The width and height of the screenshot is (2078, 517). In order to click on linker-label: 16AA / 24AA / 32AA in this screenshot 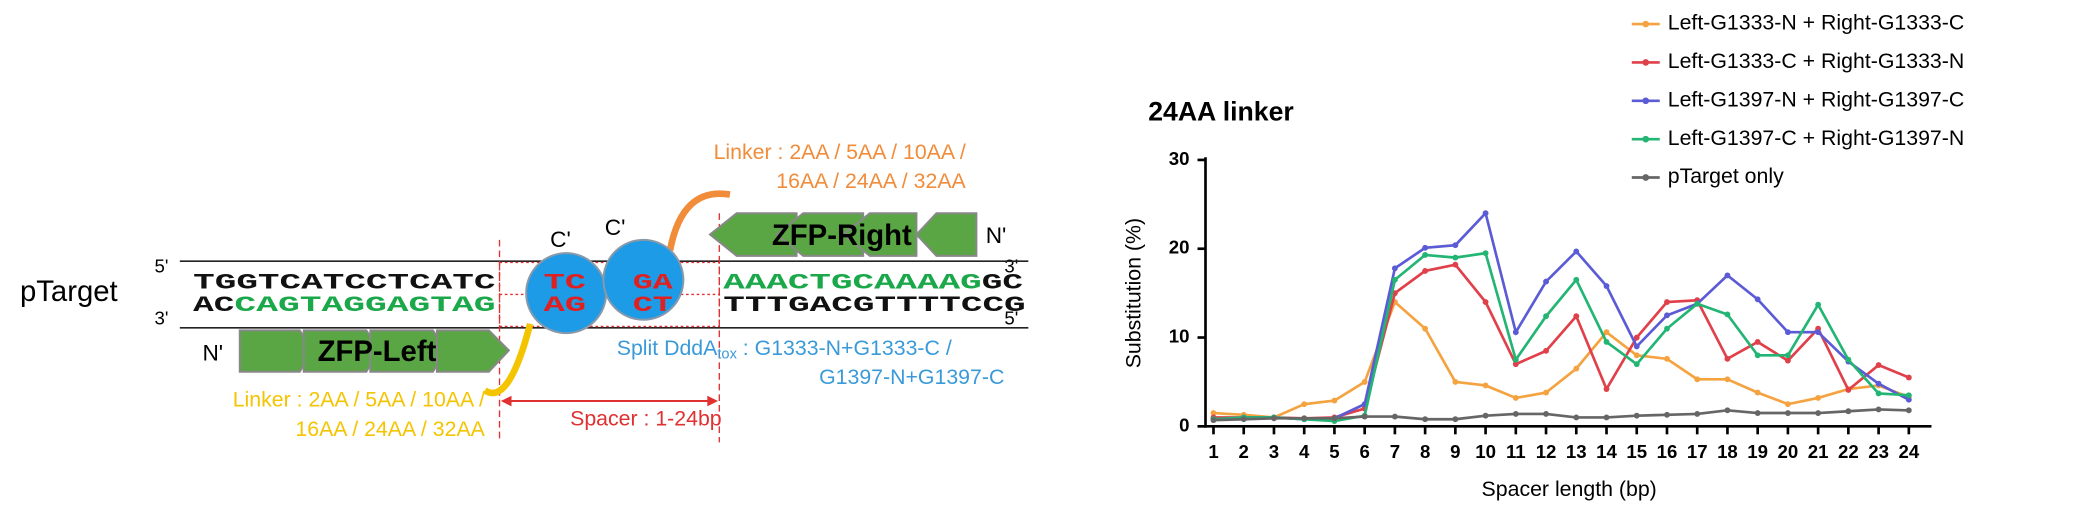, I will do `click(390, 429)`.